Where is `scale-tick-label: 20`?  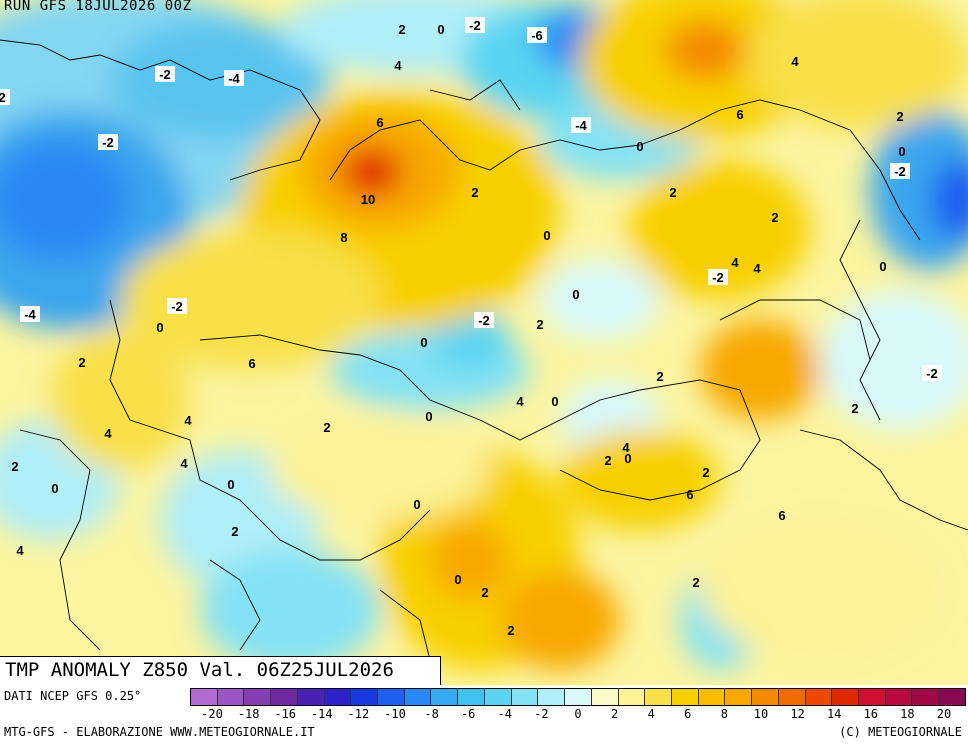
scale-tick-label: 20 is located at coordinates (944, 714).